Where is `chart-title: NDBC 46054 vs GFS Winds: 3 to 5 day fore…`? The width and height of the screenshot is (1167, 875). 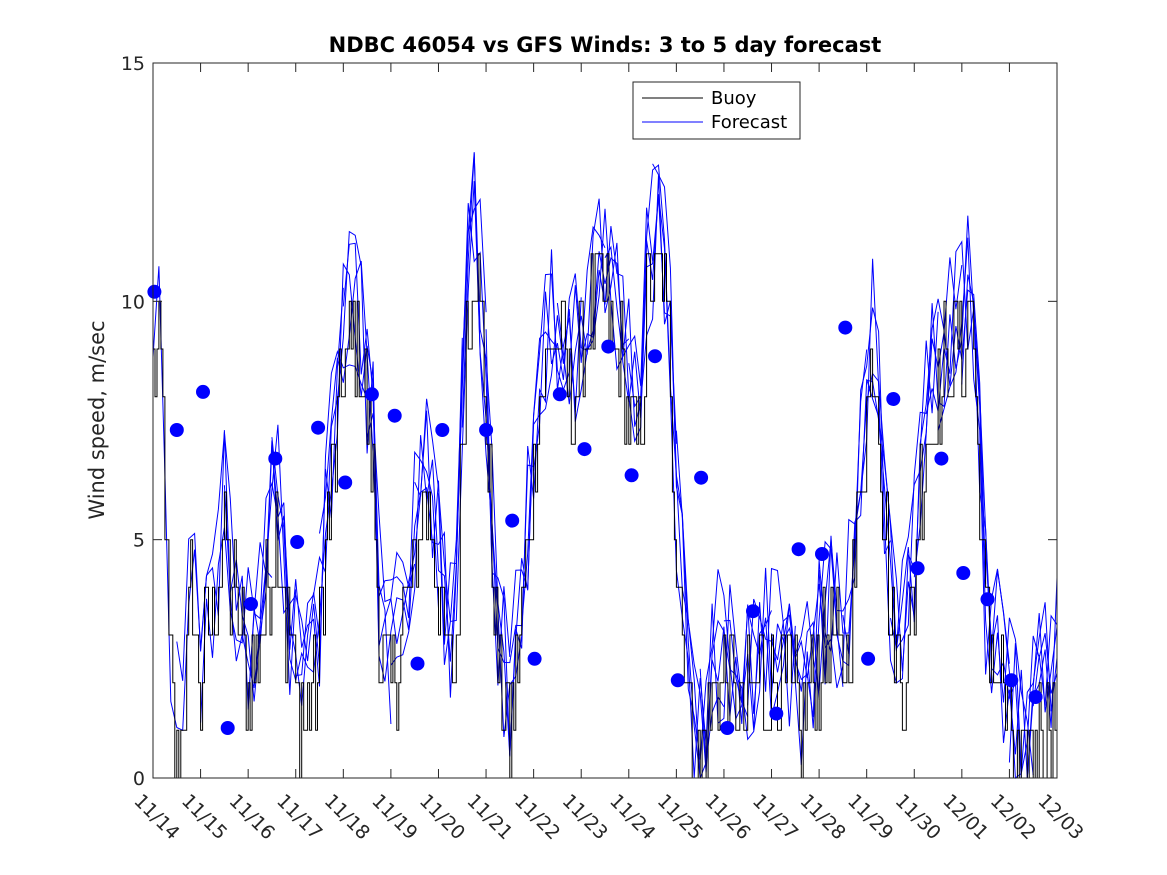
chart-title: NDBC 46054 vs GFS Winds: 3 to 5 day fore… is located at coordinates (605, 45).